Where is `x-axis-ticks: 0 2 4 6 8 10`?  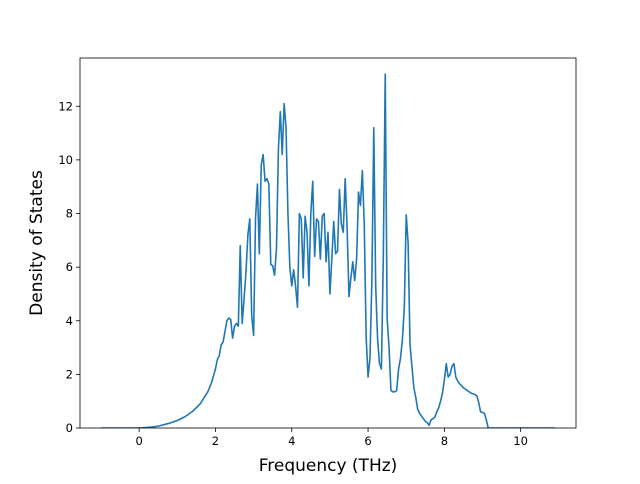
x-axis-ticks: 0 2 4 6 8 10 is located at coordinates (331, 438).